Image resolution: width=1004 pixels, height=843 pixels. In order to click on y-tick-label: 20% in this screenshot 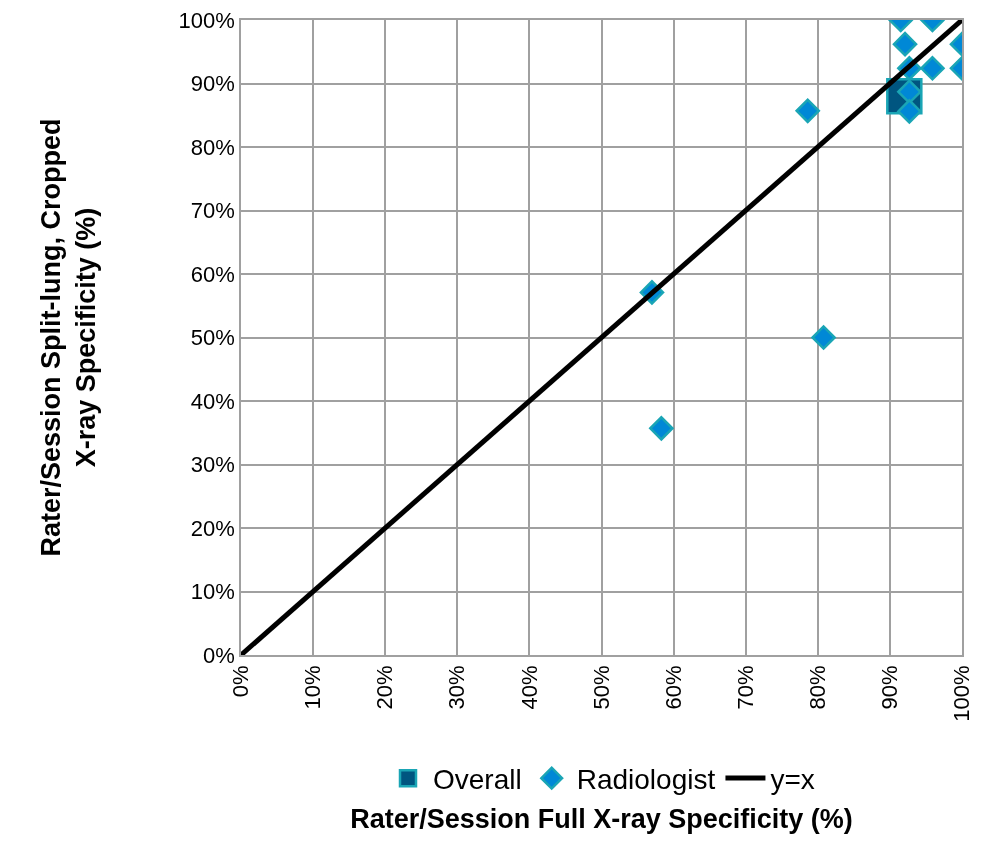, I will do `click(212, 528)`.